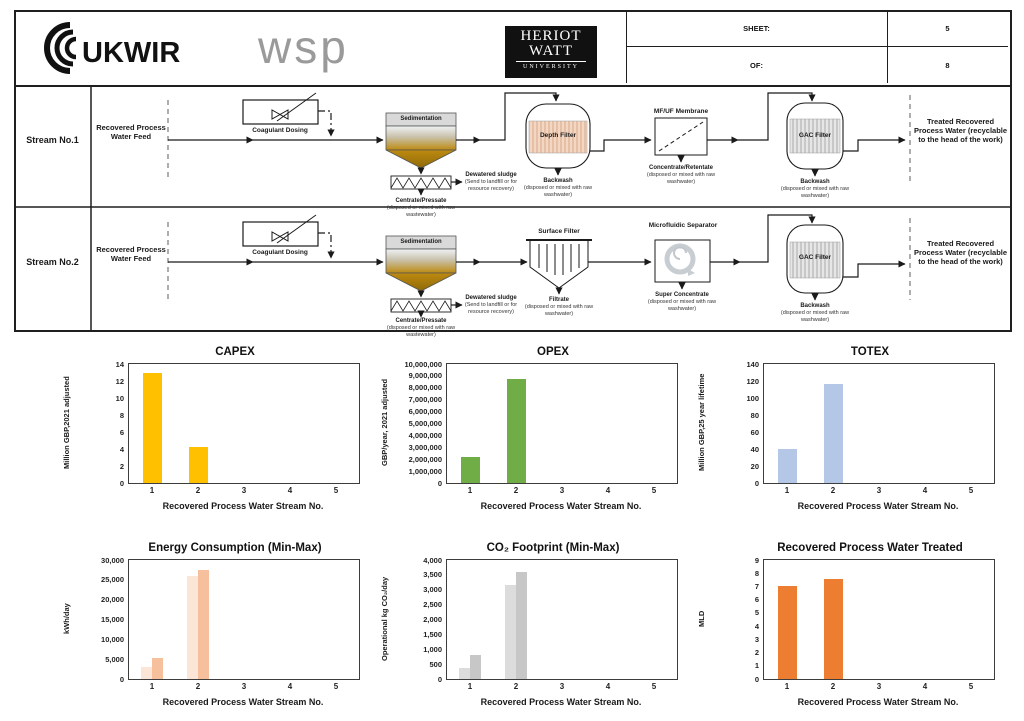 This screenshot has height=721, width=1024. What do you see at coordinates (701, 618) in the screenshot?
I see `y-axis-label: MLD` at bounding box center [701, 618].